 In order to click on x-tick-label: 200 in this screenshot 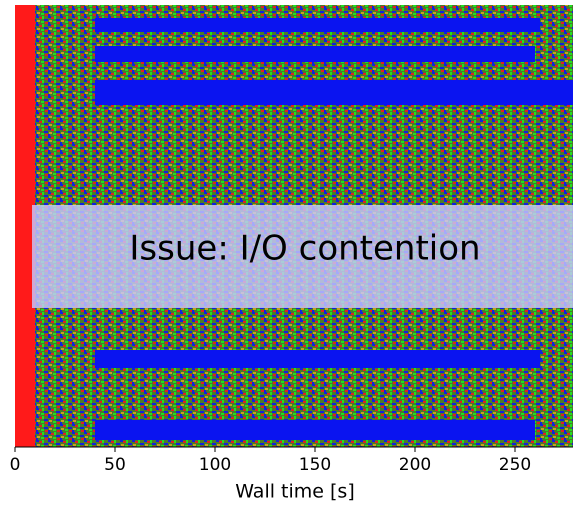, I will do `click(415, 465)`.